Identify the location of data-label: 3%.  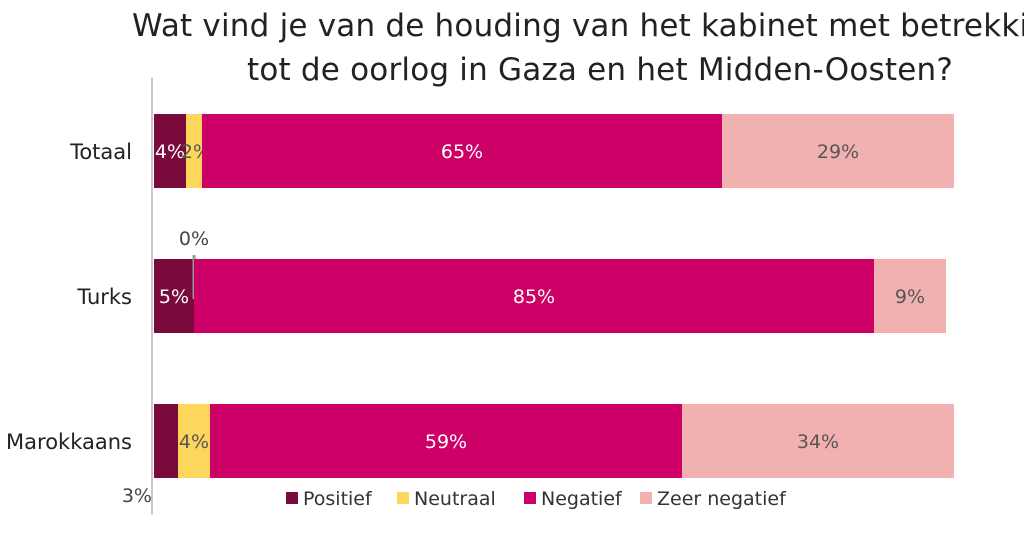
(137, 496).